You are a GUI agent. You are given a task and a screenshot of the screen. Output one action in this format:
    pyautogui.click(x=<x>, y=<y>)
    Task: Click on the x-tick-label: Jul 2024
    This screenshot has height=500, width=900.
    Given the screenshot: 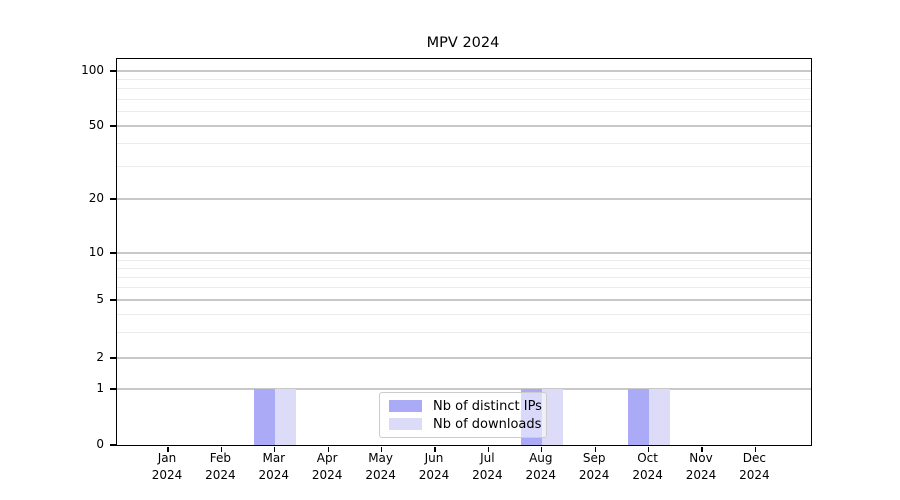 What is the action you would take?
    pyautogui.click(x=487, y=466)
    